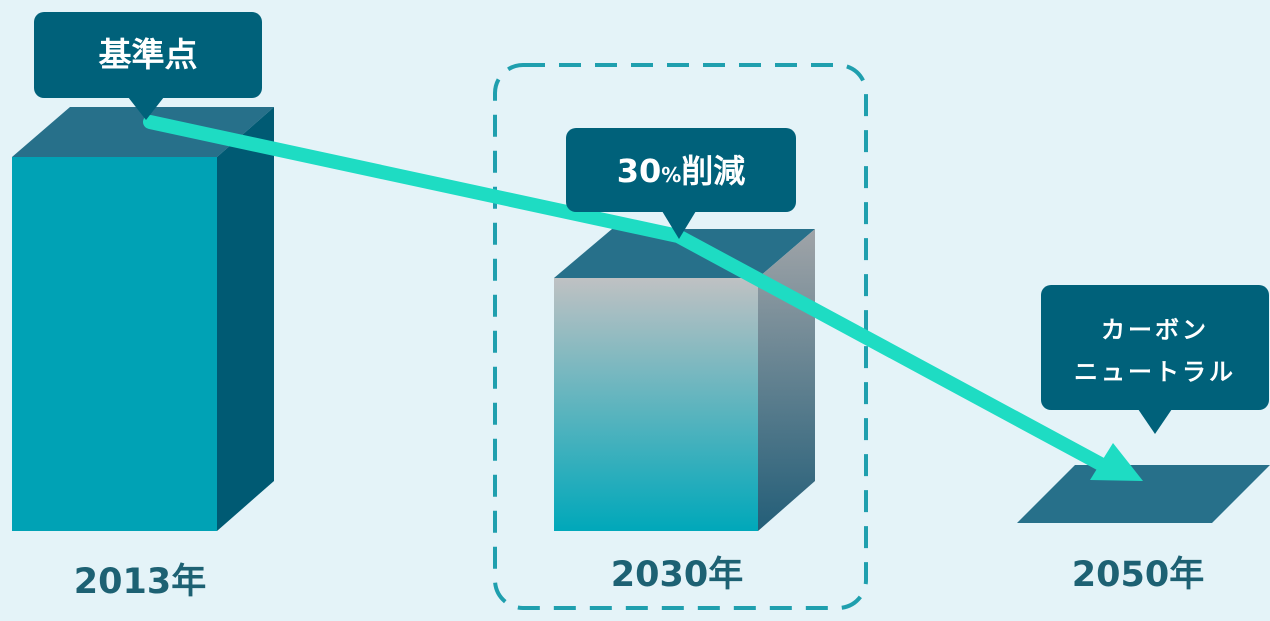 The image size is (1270, 621). Describe the element at coordinates (114, 344) in the screenshot. I see `bar-2013-front` at that location.